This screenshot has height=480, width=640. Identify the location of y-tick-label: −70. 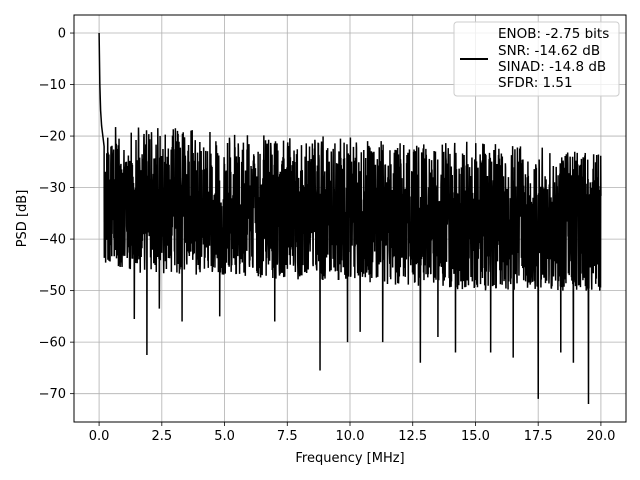
(52, 394).